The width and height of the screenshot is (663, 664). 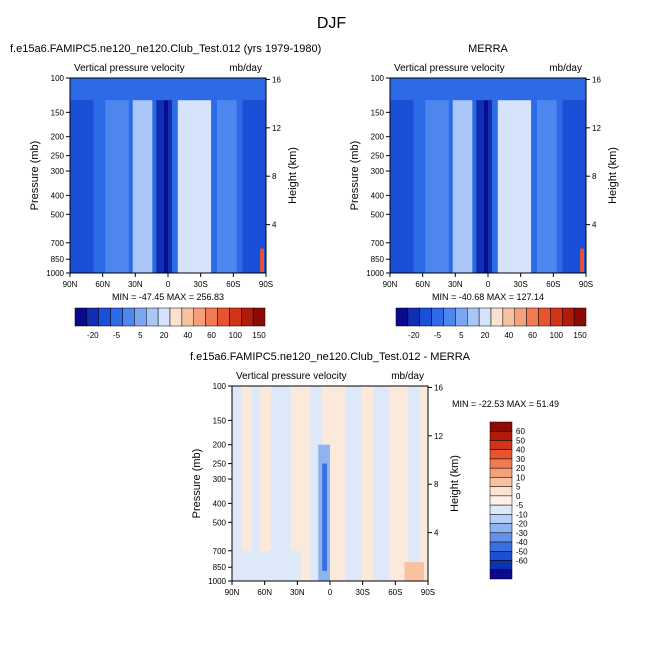 I want to click on colorbar-label: 50, so click(x=520, y=440).